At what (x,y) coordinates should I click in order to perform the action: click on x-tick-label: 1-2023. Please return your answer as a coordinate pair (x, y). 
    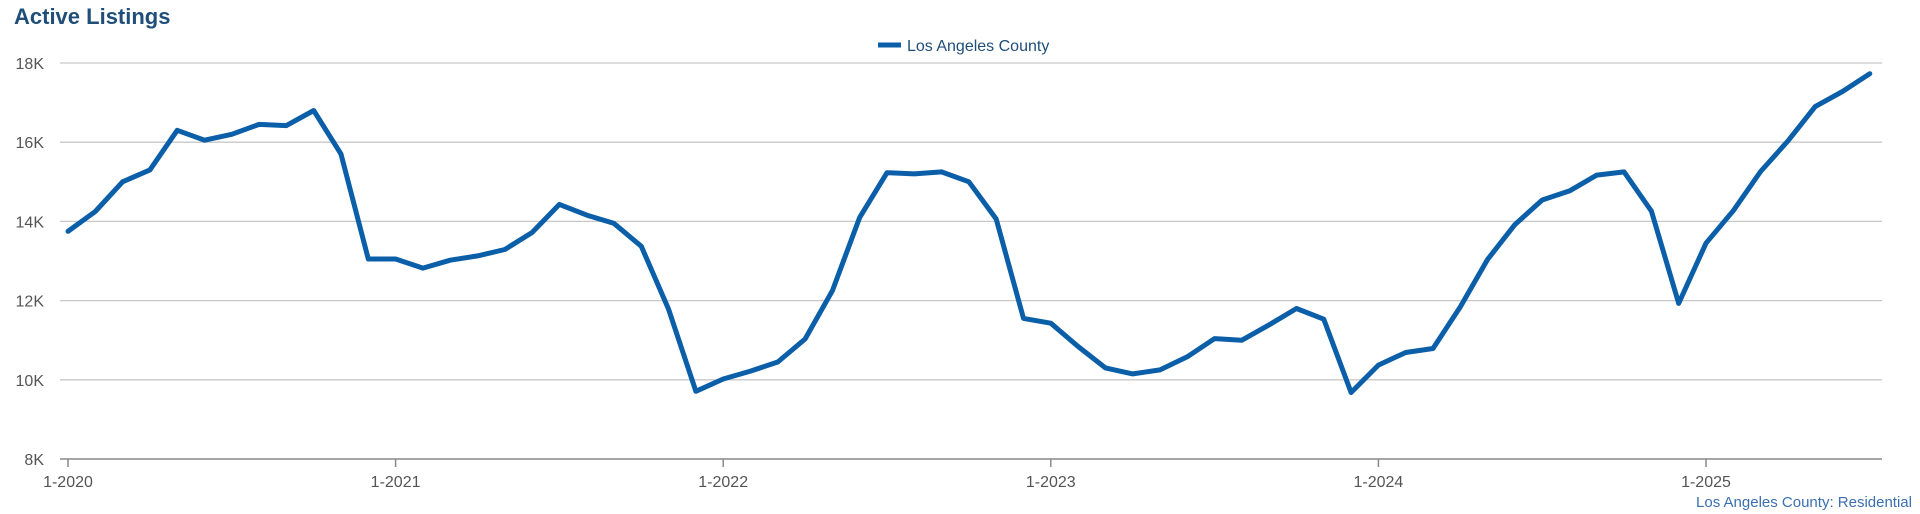
    Looking at the image, I should click on (1051, 482).